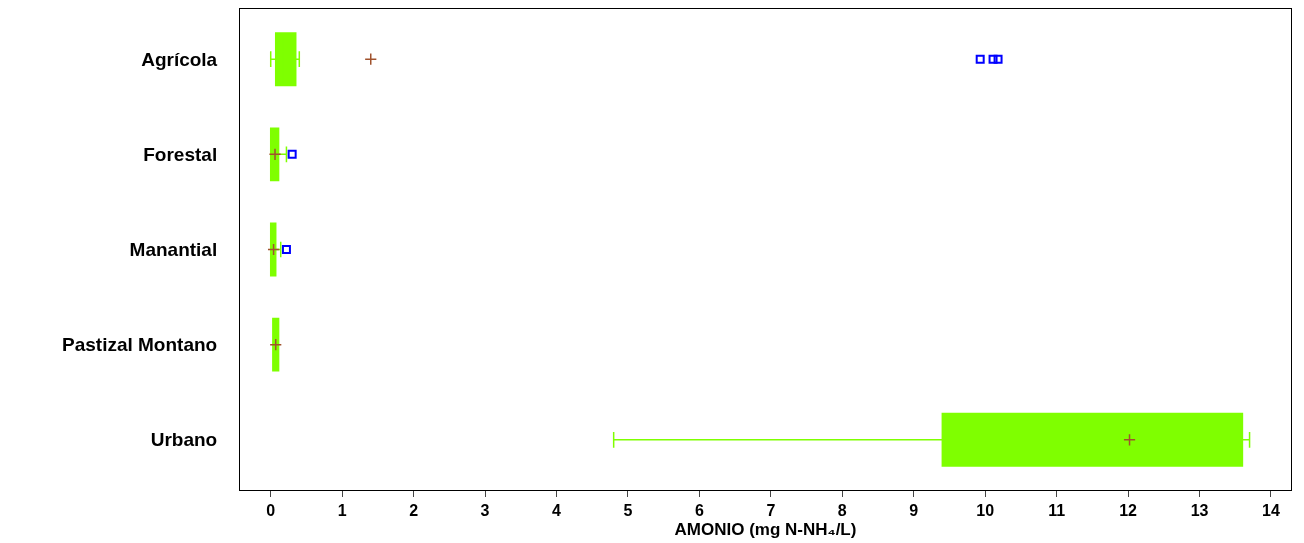 This screenshot has width=1304, height=543. Describe the element at coordinates (140, 345) in the screenshot. I see `y-tick-label: Pastizal Montano` at that location.